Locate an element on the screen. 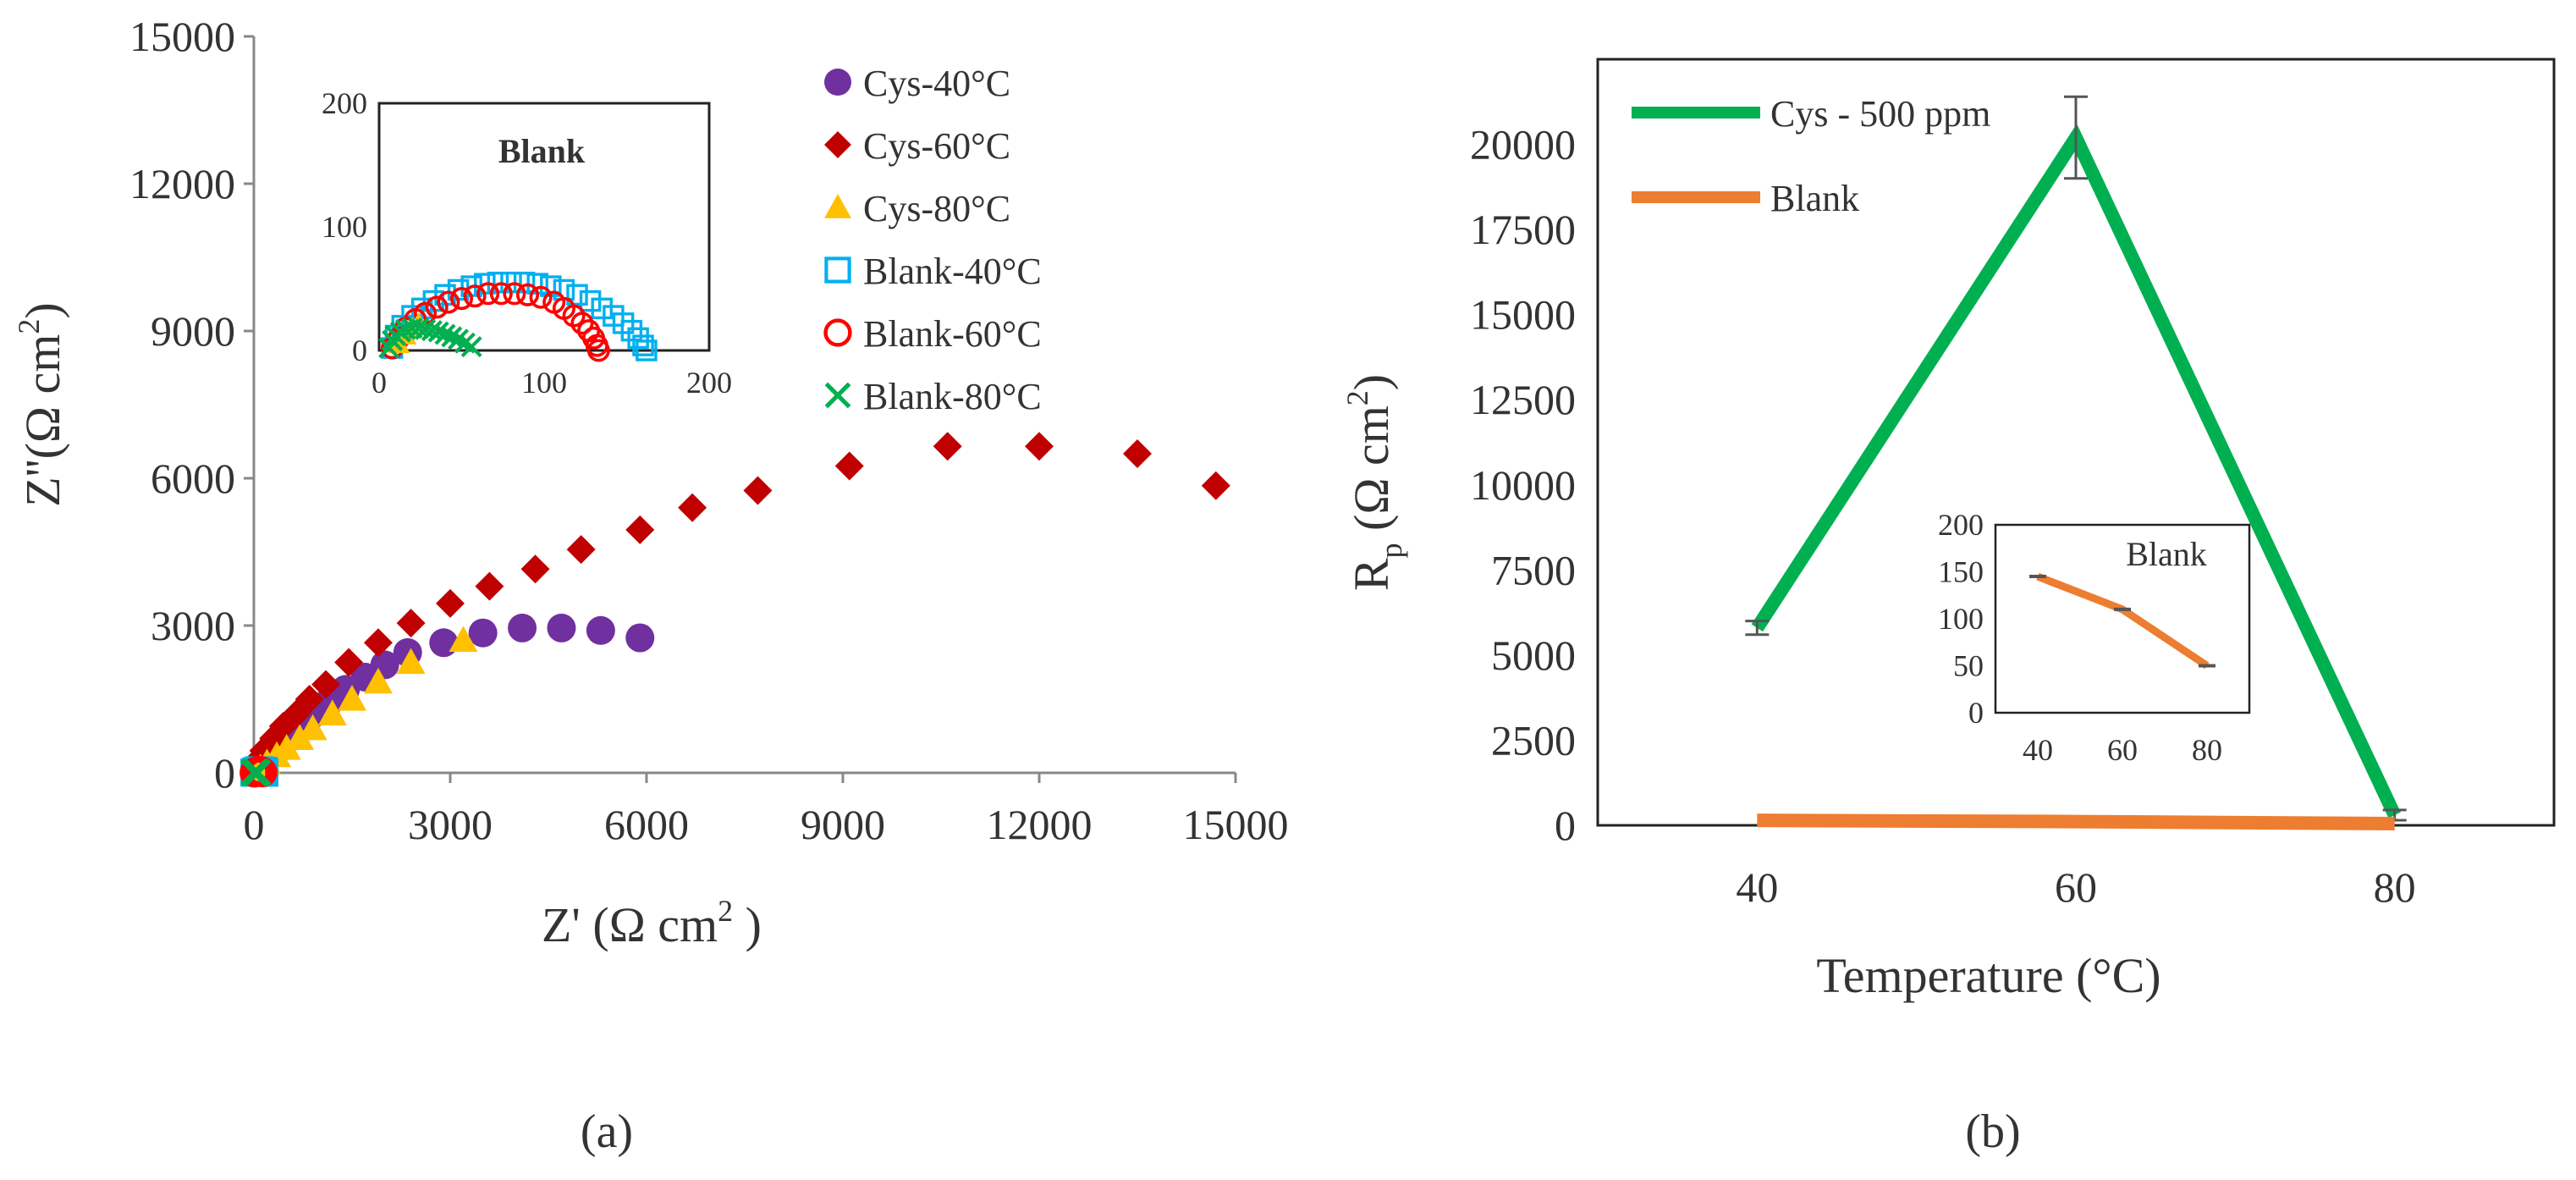 The height and width of the screenshot is (1180, 2576). panel-b-inset-y-tick-label: 0 is located at coordinates (1976, 713).